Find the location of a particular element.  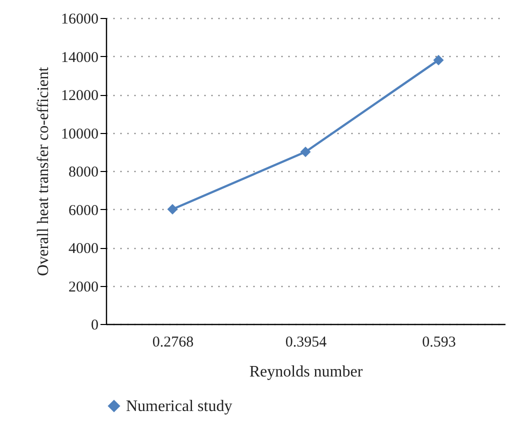

y-tick-label: 8000 is located at coordinates (83, 172).